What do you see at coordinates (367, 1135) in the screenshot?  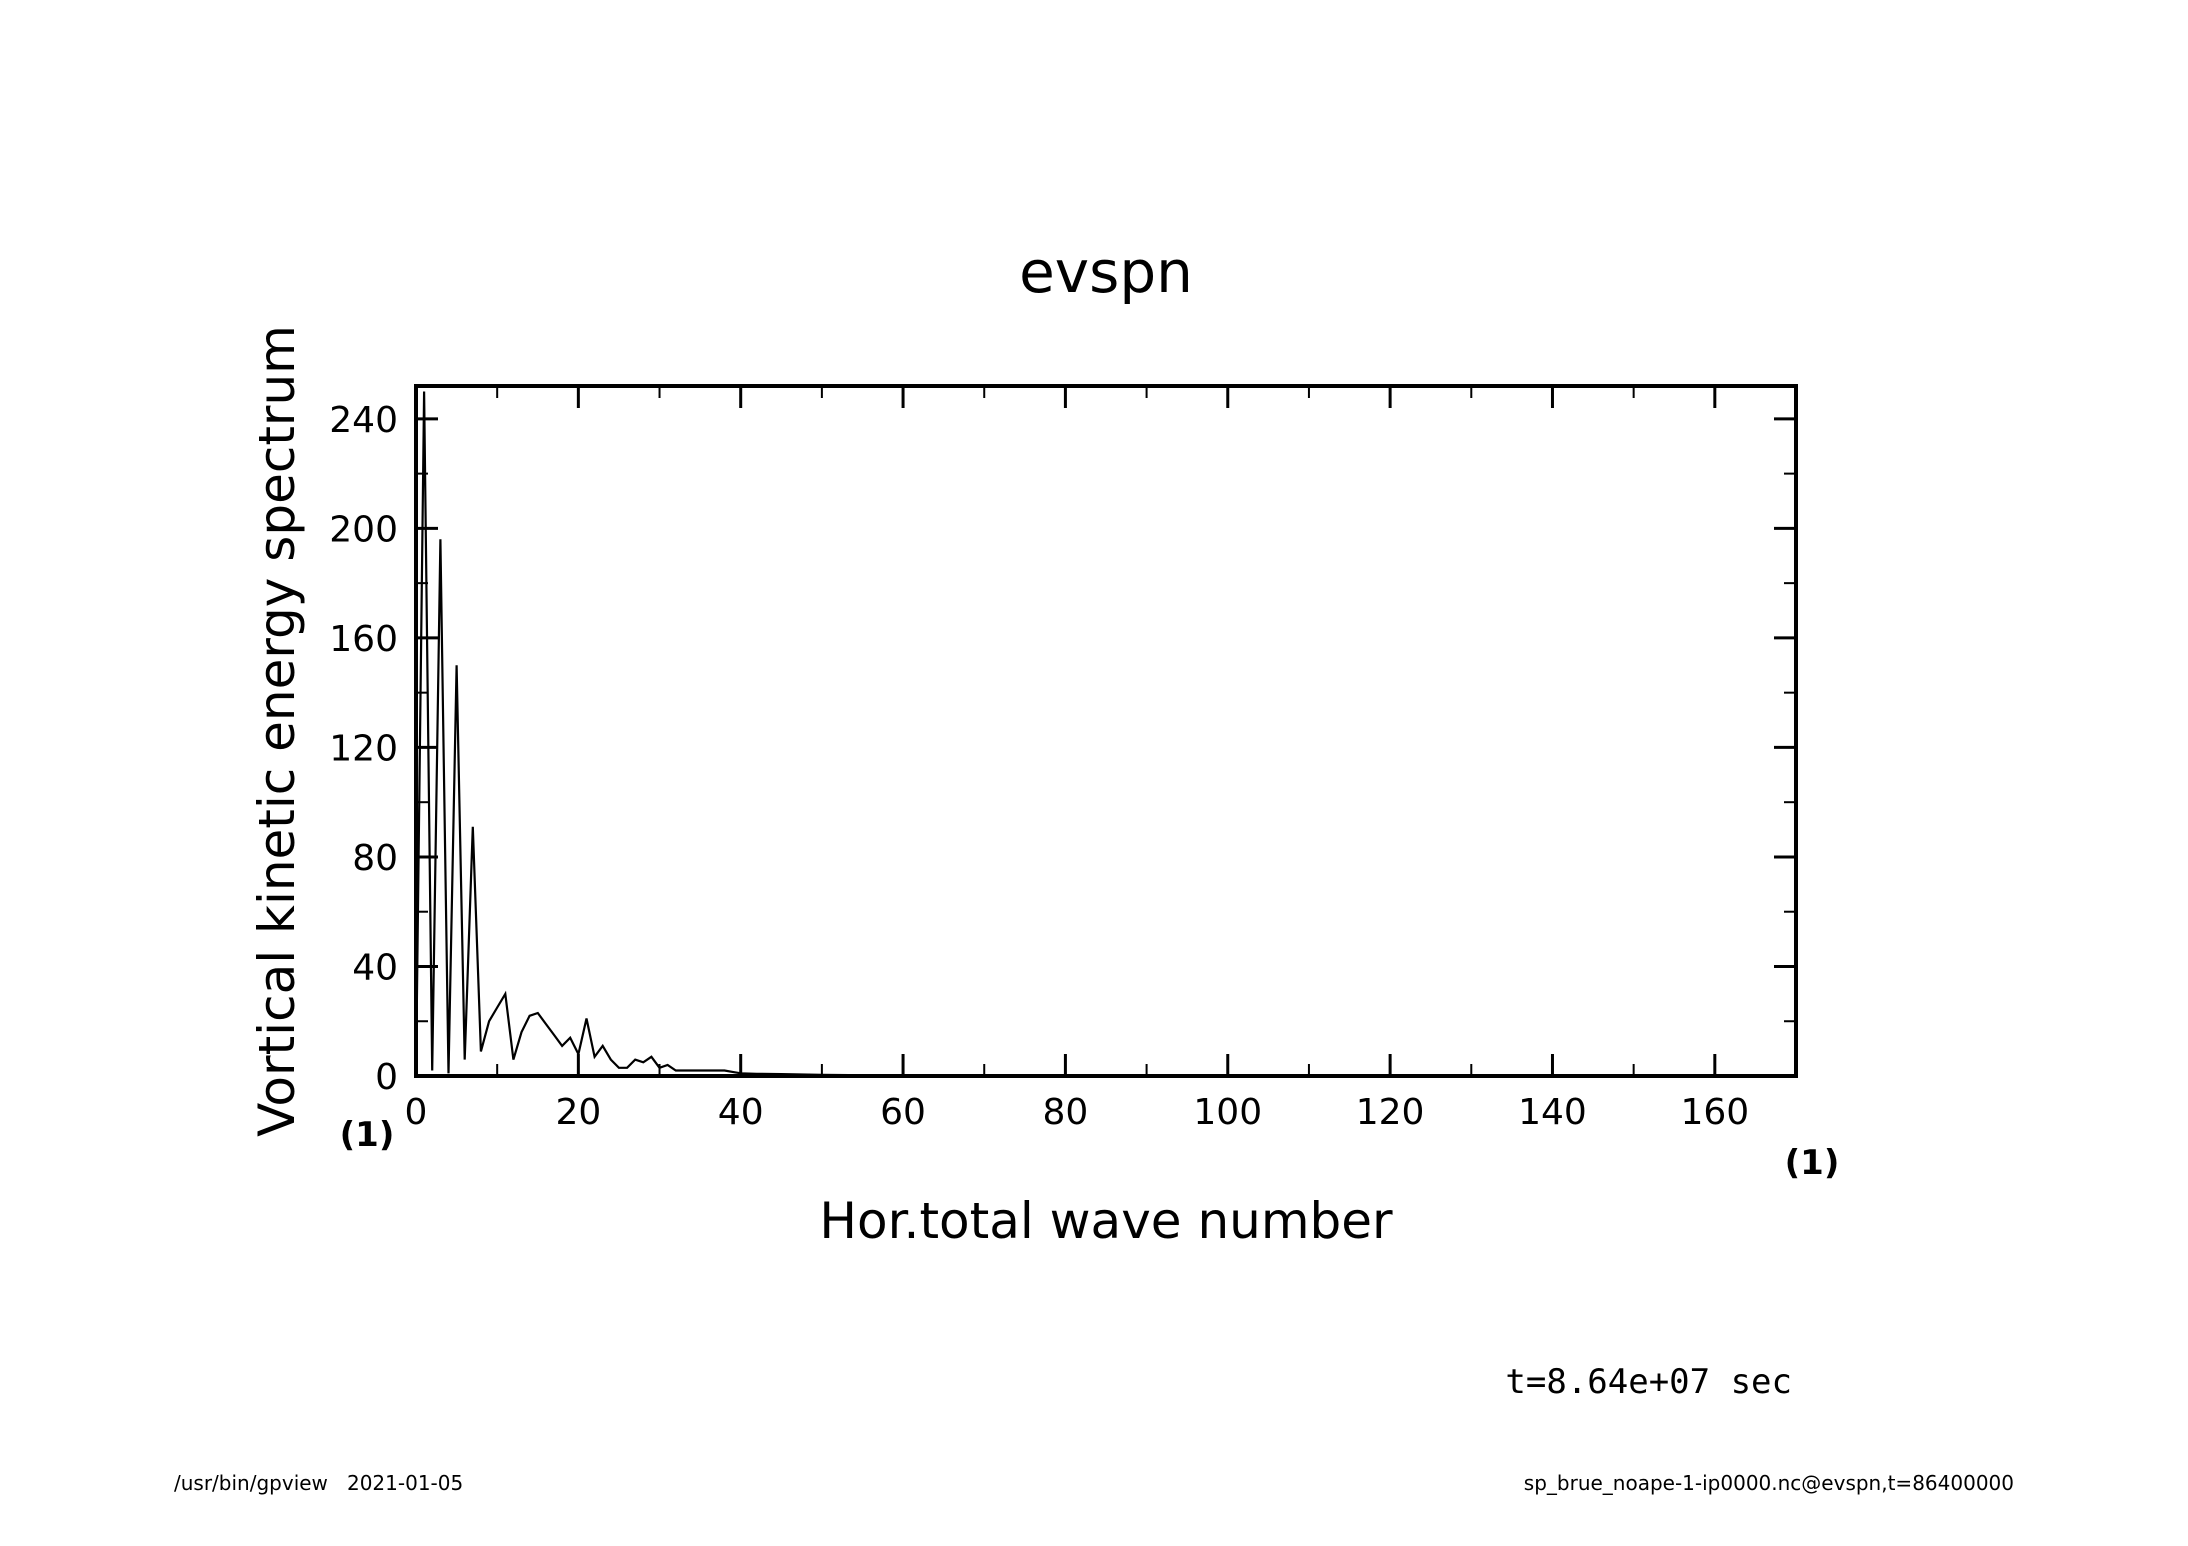 I see `y-unit-label: (1)` at bounding box center [367, 1135].